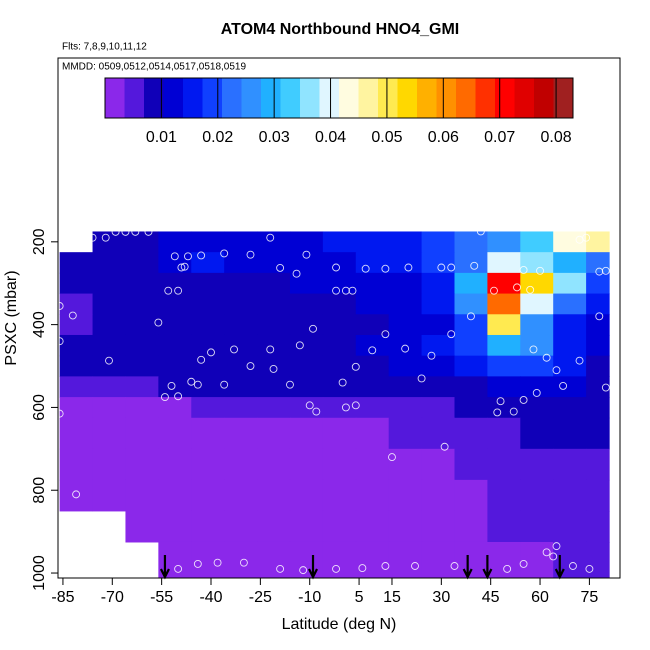 This screenshot has height=650, width=650. I want to click on x-tick-label: -85, so click(62, 597).